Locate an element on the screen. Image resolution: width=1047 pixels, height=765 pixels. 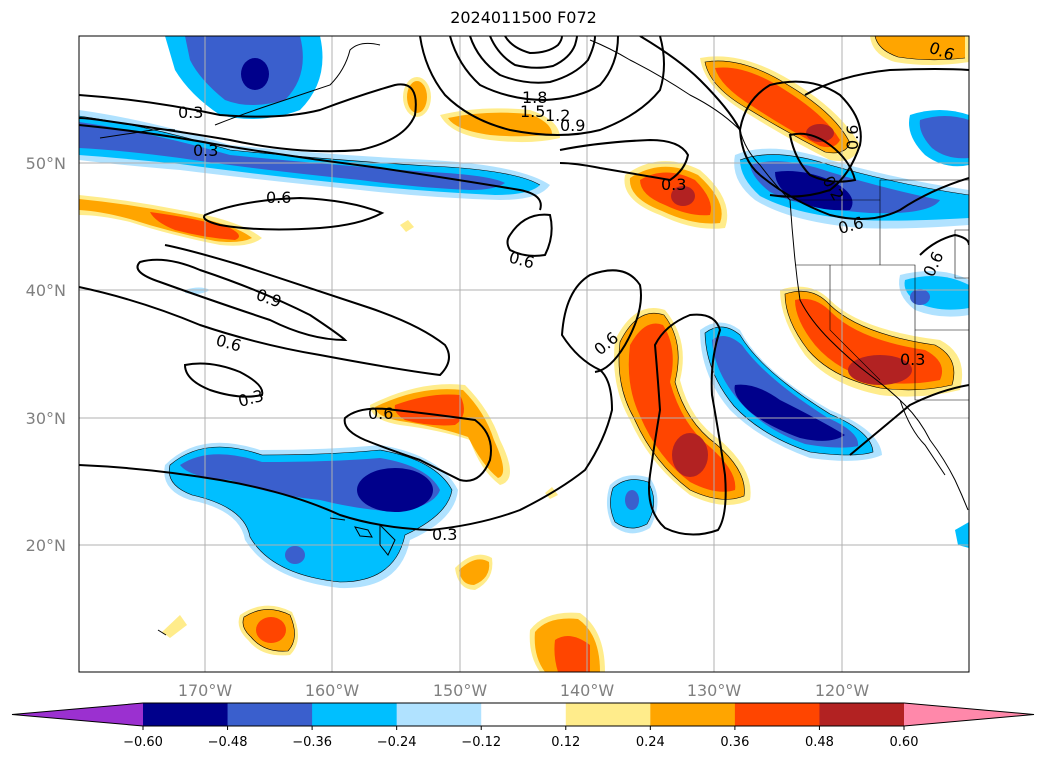
neg-anomaly-north-pacific is located at coordinates (244, 77).